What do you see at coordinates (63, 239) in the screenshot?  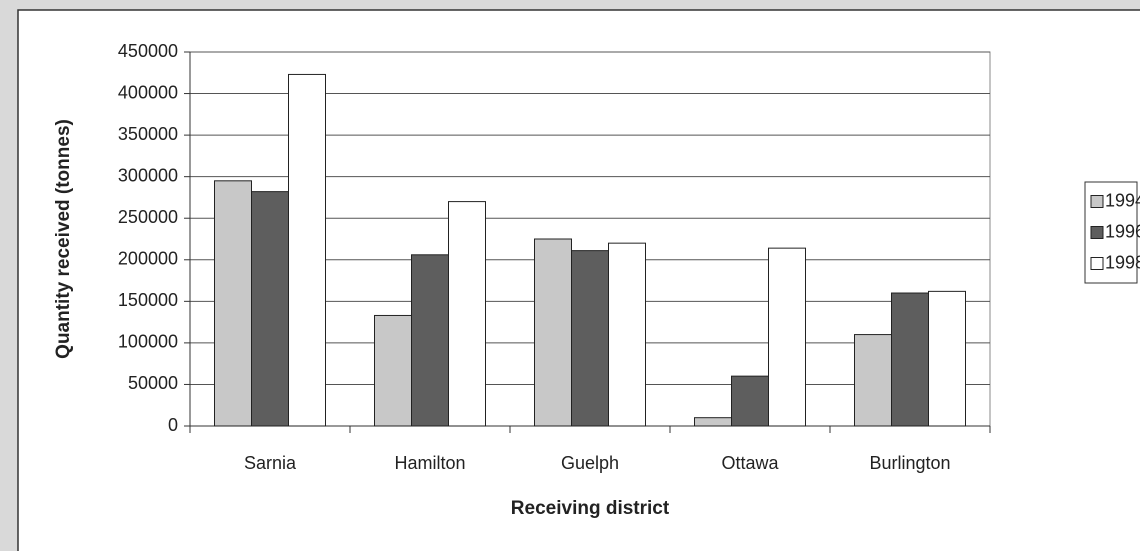 I see `y-axis-label: Quantity received (tonnes)` at bounding box center [63, 239].